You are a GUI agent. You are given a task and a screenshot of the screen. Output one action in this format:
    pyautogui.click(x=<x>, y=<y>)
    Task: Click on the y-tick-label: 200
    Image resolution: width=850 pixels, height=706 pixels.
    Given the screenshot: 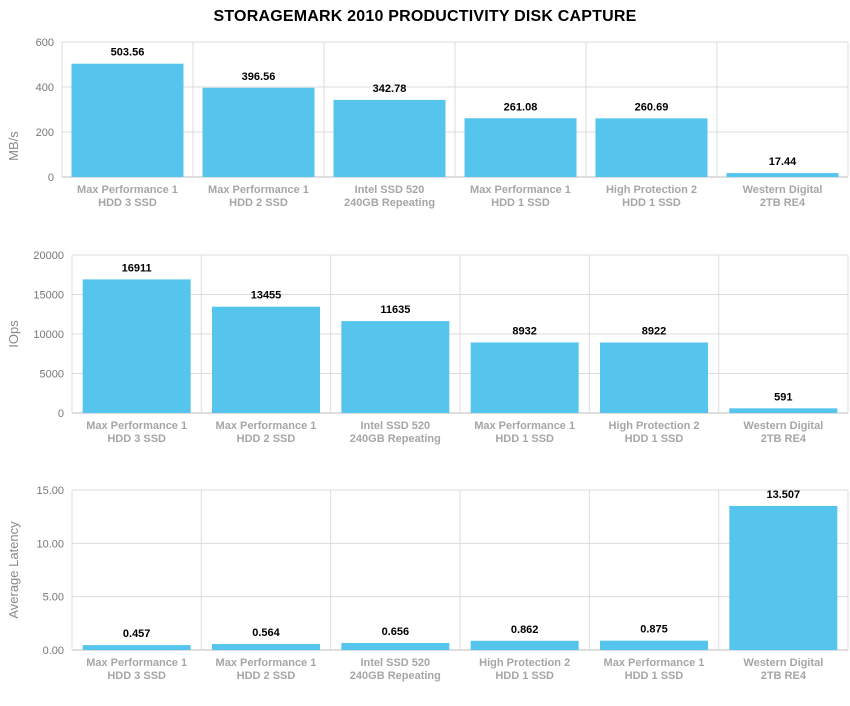 What is the action you would take?
    pyautogui.click(x=45, y=133)
    